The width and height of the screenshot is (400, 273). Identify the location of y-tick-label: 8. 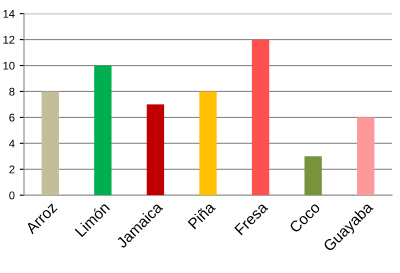
(11, 92).